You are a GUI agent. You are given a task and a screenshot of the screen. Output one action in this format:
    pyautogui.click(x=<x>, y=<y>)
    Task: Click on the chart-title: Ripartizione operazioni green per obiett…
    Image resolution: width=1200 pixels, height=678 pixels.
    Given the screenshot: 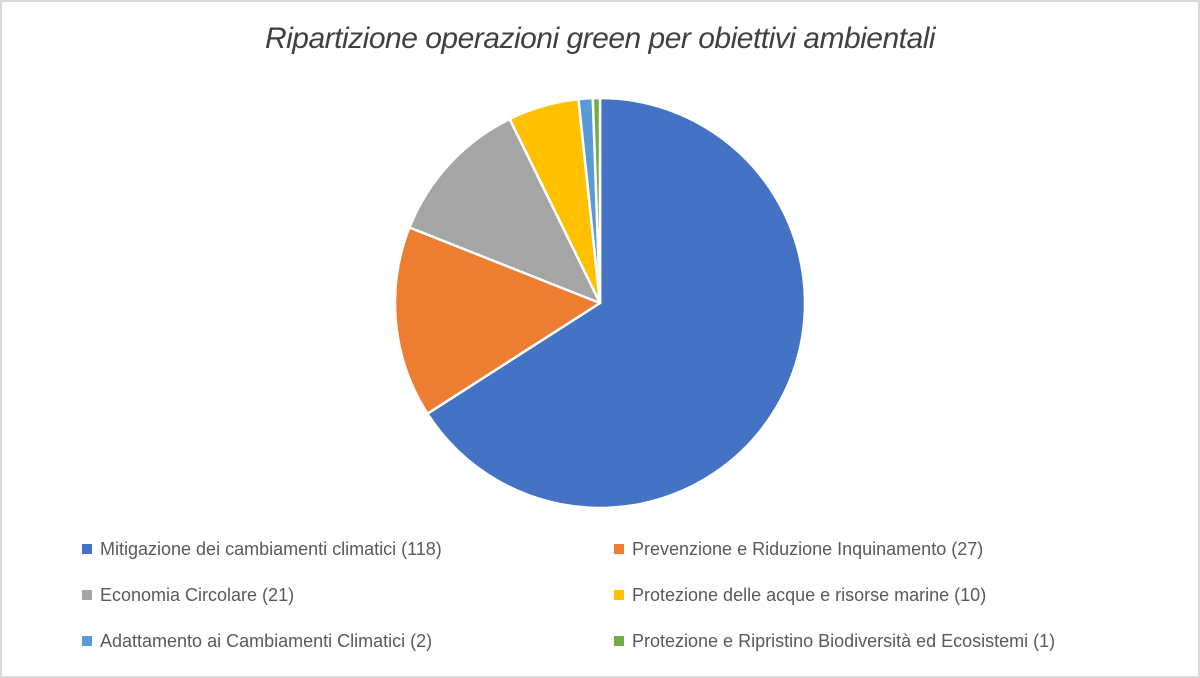 What is the action you would take?
    pyautogui.click(x=600, y=38)
    